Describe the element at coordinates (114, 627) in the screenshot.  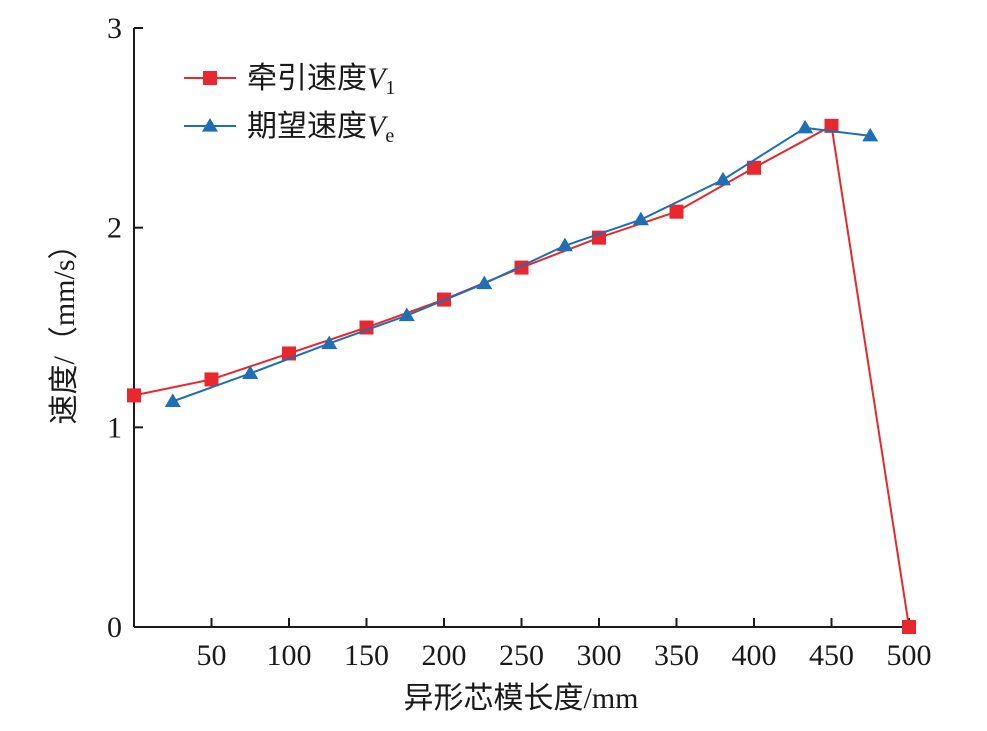
I see `y-tick-label: 0` at that location.